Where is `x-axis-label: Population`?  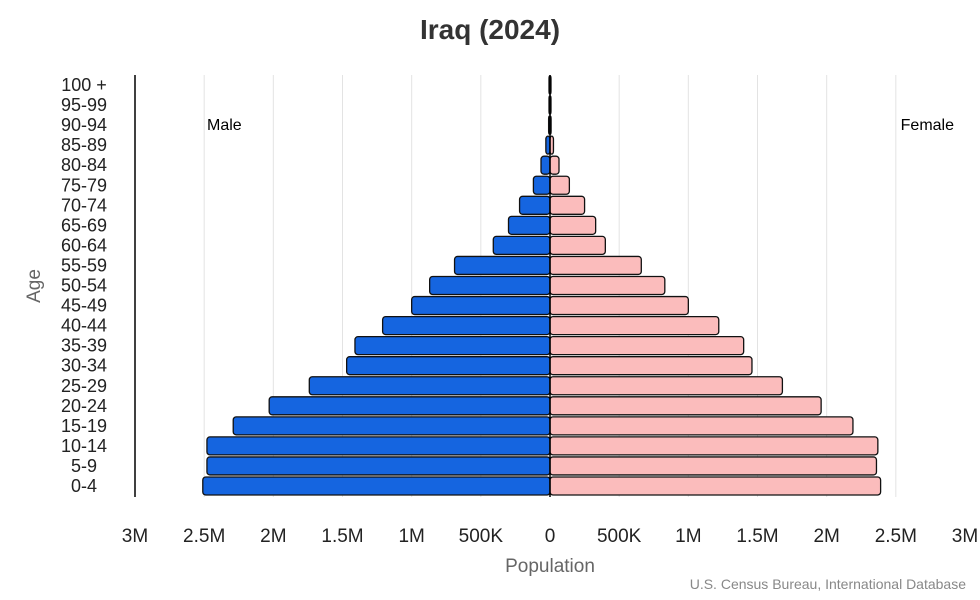
x-axis-label: Population is located at coordinates (550, 566).